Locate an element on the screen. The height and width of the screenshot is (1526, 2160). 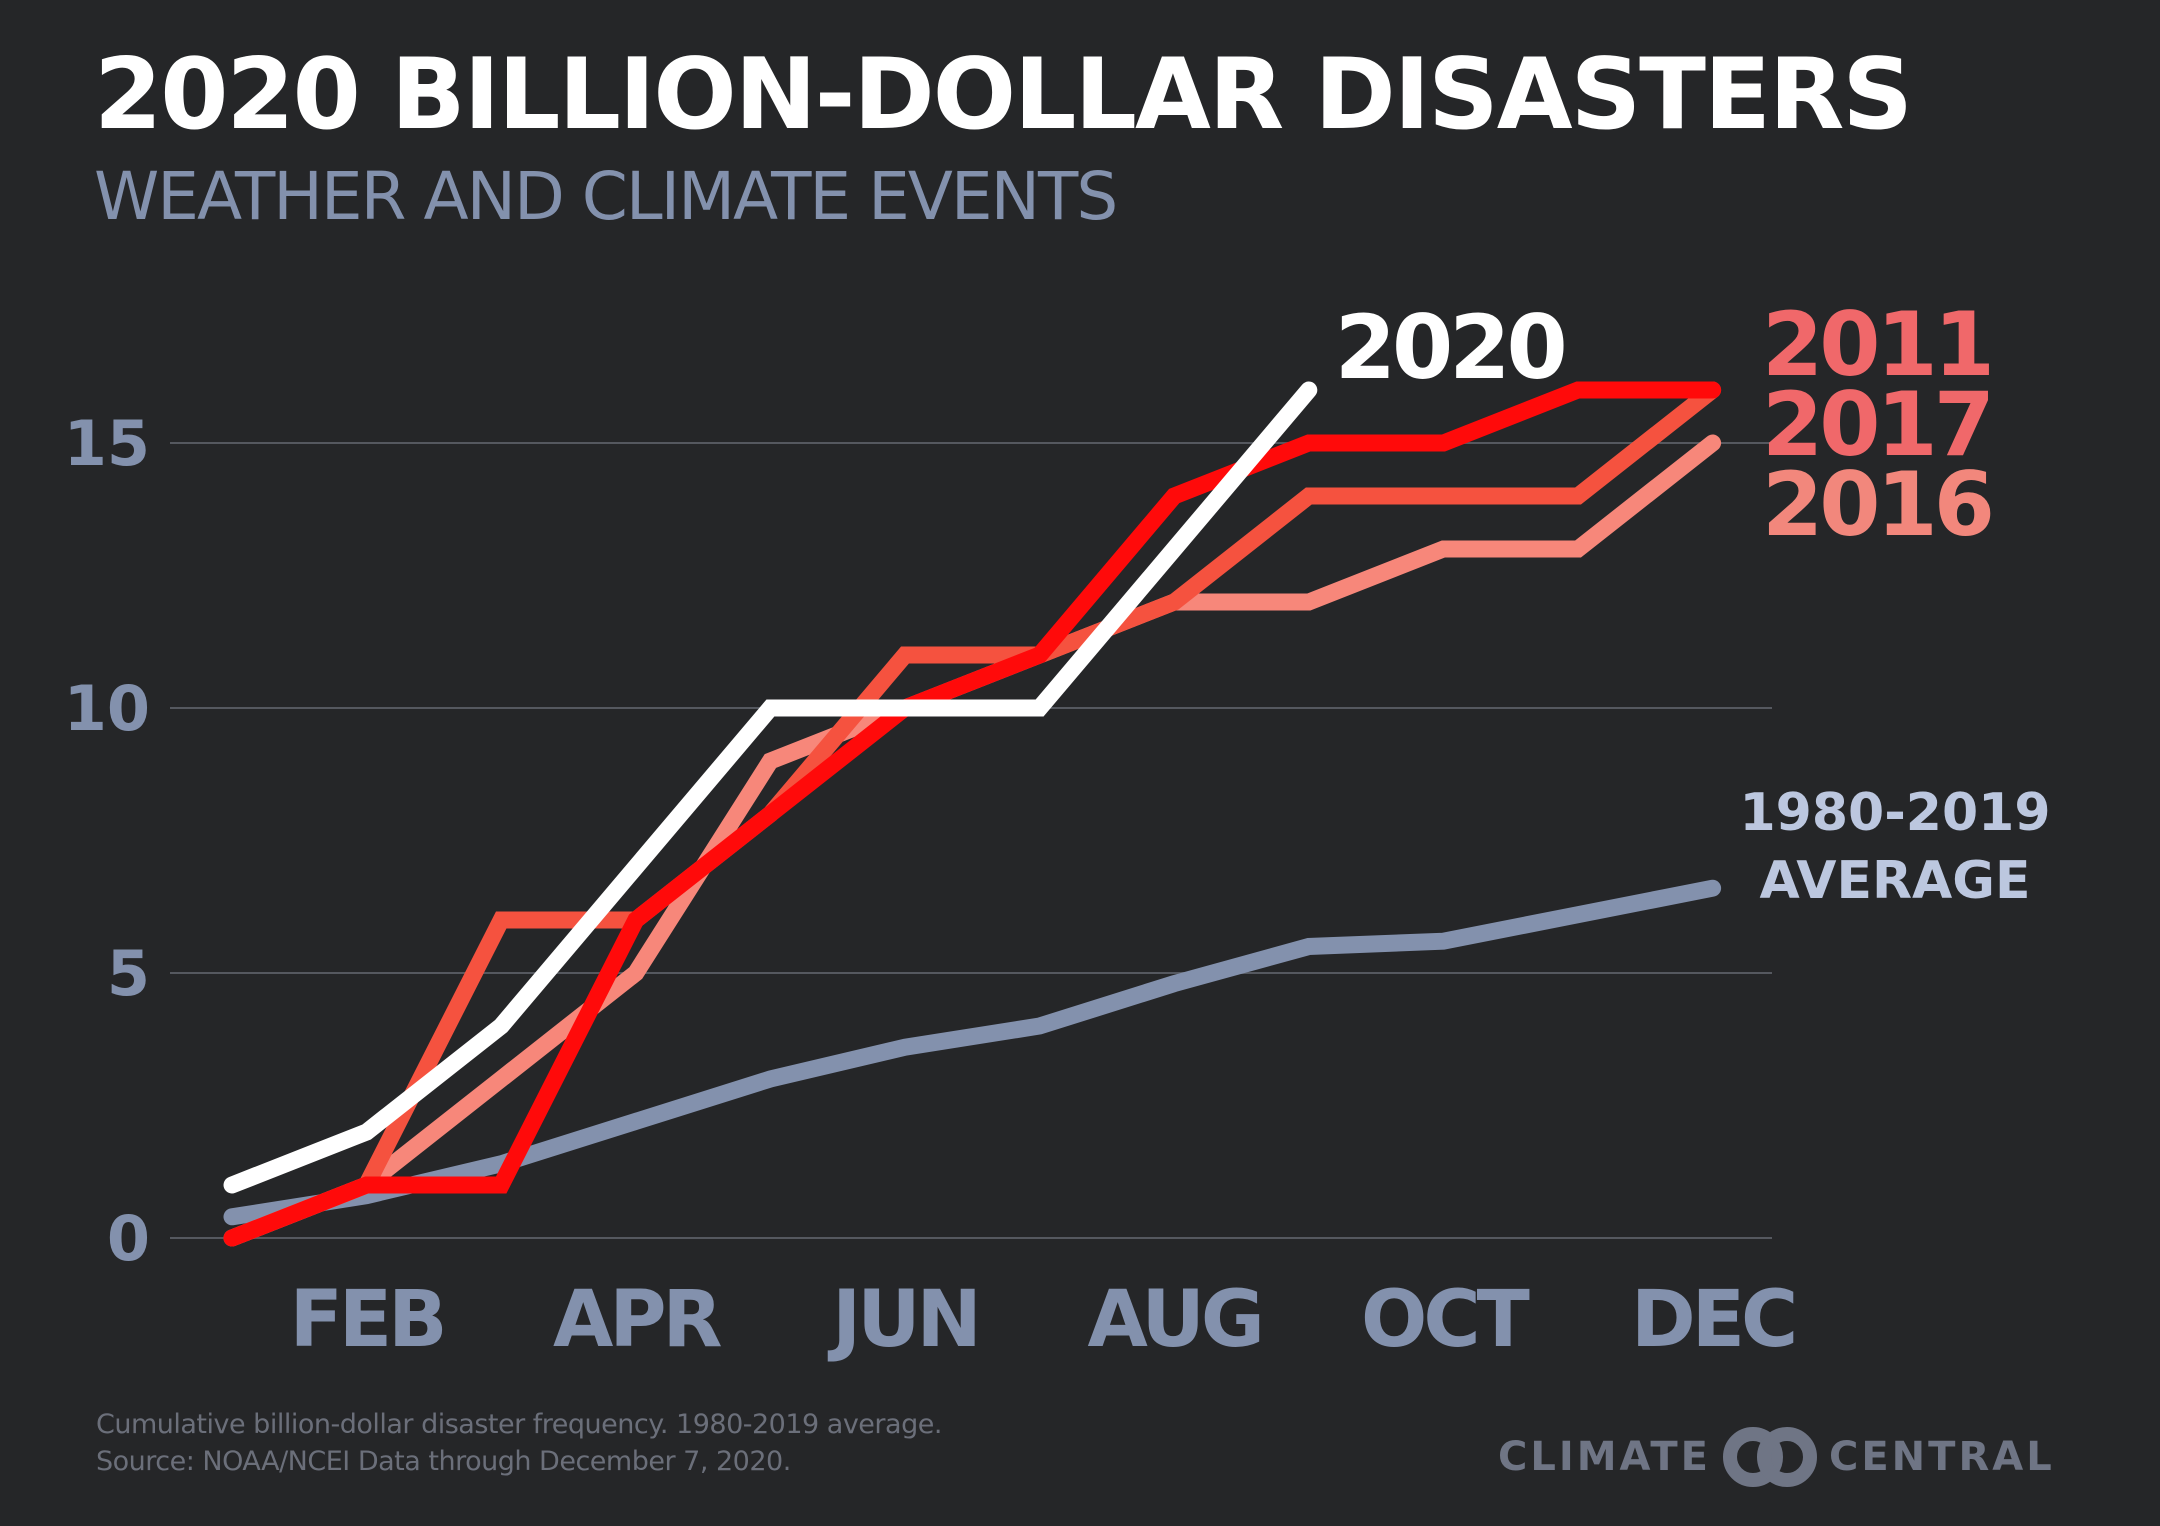
y-tick-label: 5 is located at coordinates (128, 973).